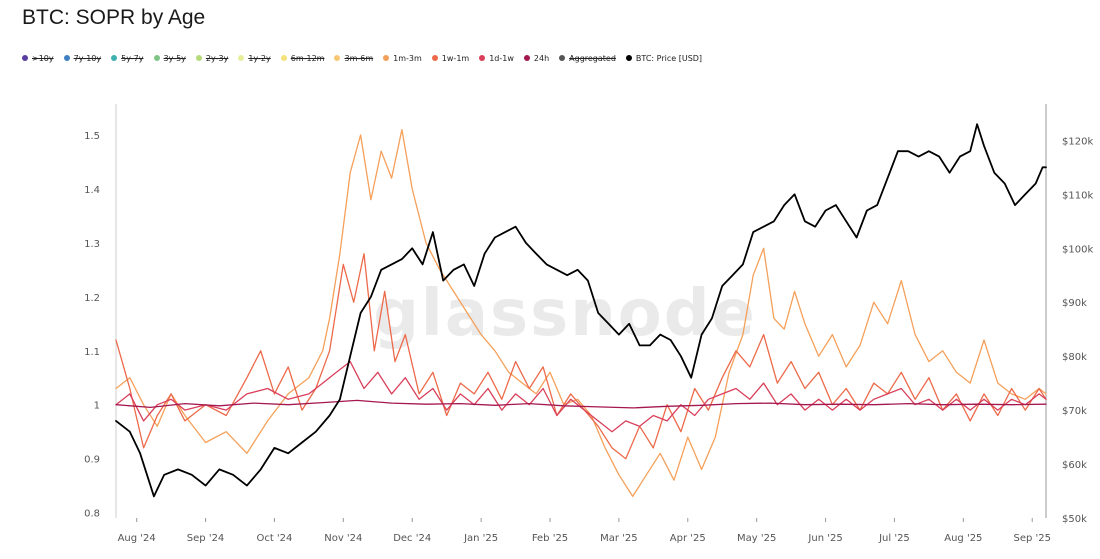 The height and width of the screenshot is (559, 1100). I want to click on legend-label: 5y-7y, so click(132, 58).